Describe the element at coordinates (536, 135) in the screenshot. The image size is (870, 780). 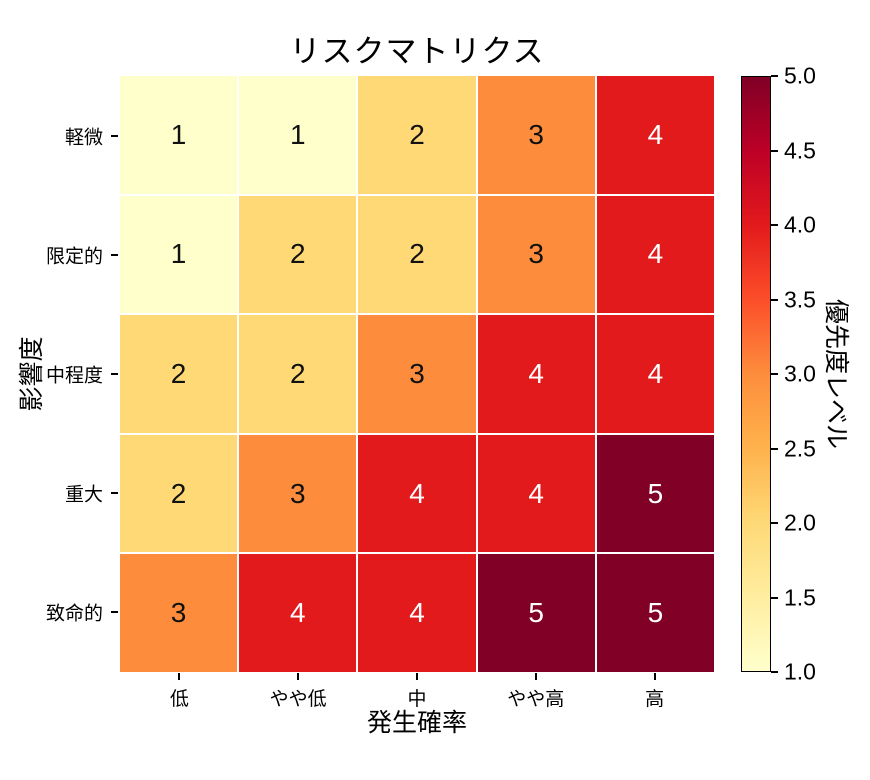
I see `heatmap-cell-r0-c3: 3` at that location.